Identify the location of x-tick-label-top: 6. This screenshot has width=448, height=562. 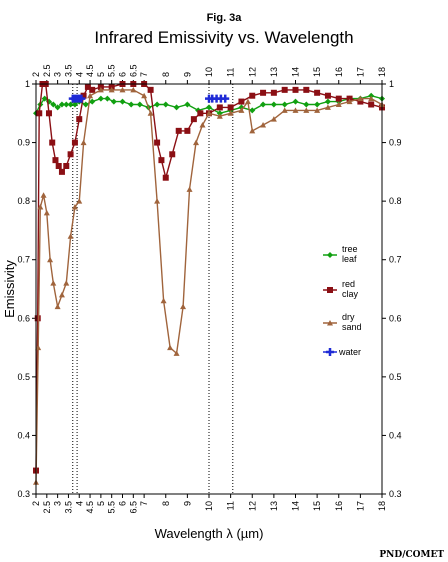
(123, 74).